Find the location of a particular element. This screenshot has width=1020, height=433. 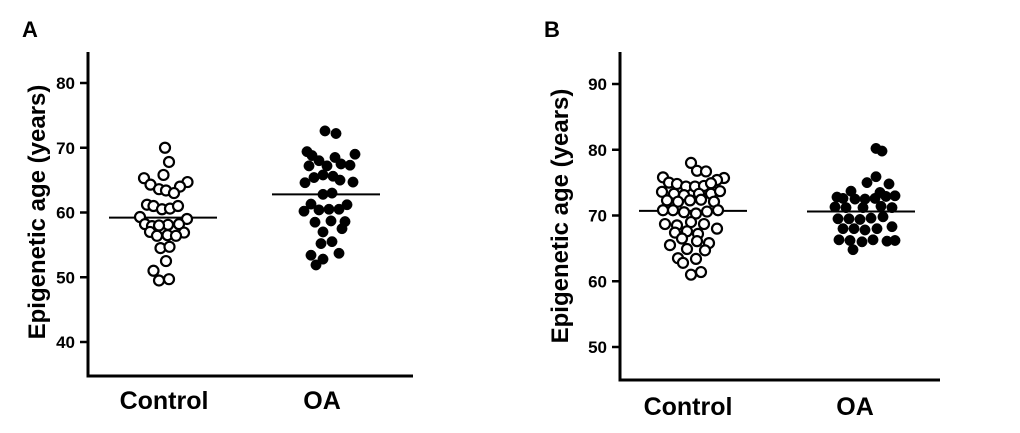

panel-b-letter: B is located at coordinates (552, 29).